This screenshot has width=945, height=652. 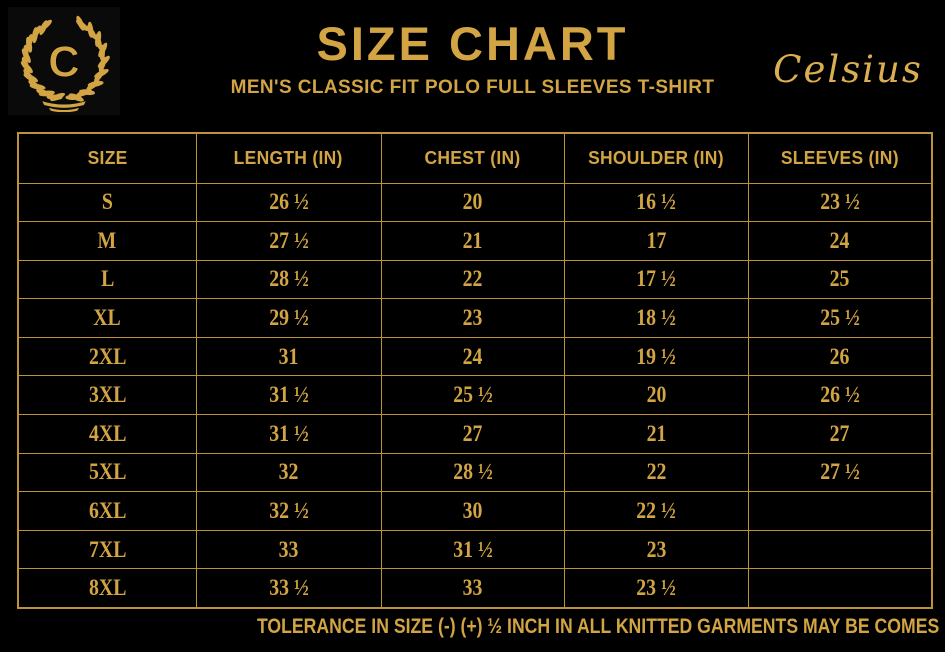 I want to click on table-row: L 28 ½ 22 17 ½ 25, so click(x=475, y=279).